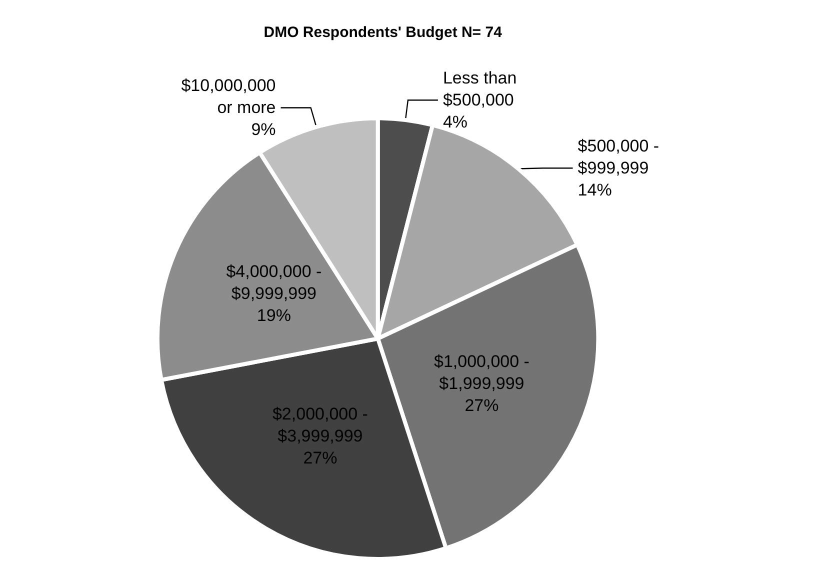 This screenshot has width=820, height=567. I want to click on data-label: 4%, so click(455, 122).